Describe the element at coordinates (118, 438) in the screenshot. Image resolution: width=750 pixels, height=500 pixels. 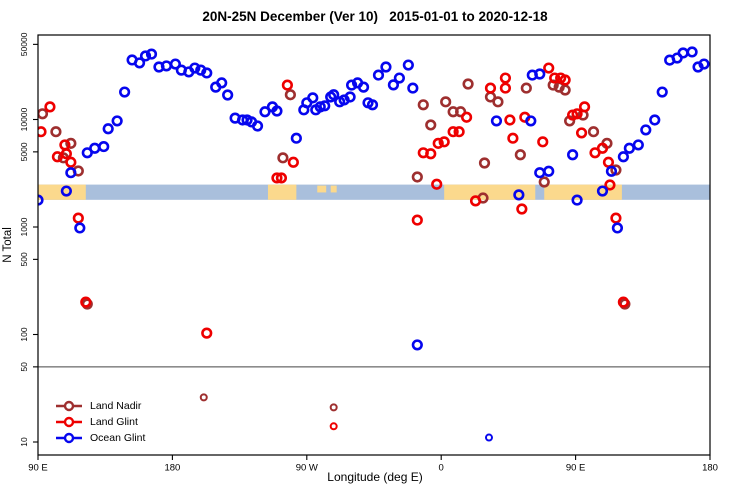
I see `legend-label: Ocean Glint` at that location.